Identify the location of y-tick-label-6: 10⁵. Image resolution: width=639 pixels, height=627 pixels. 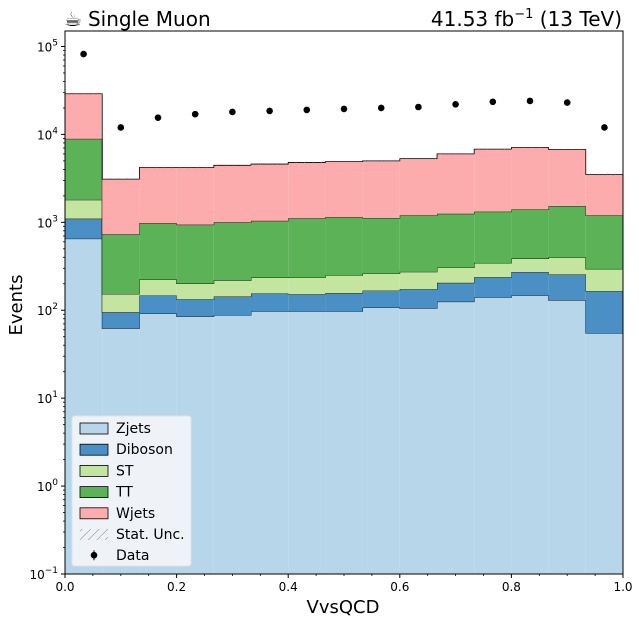
(47, 46).